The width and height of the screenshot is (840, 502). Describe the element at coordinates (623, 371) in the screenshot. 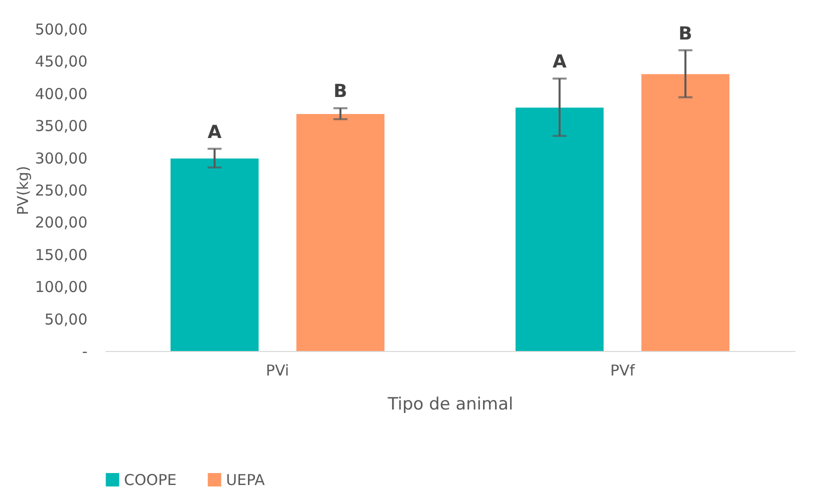

I see `x-tick-label: PVf` at that location.